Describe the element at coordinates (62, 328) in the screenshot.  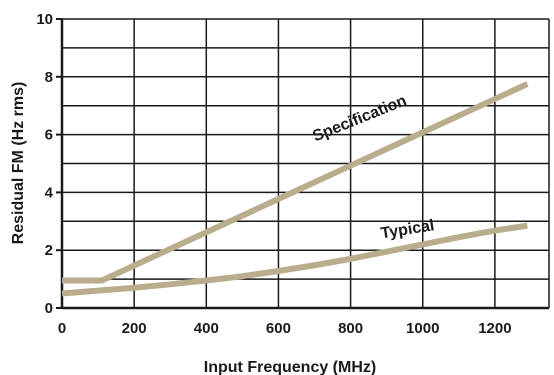
I see `x-tick-label: 0` at that location.